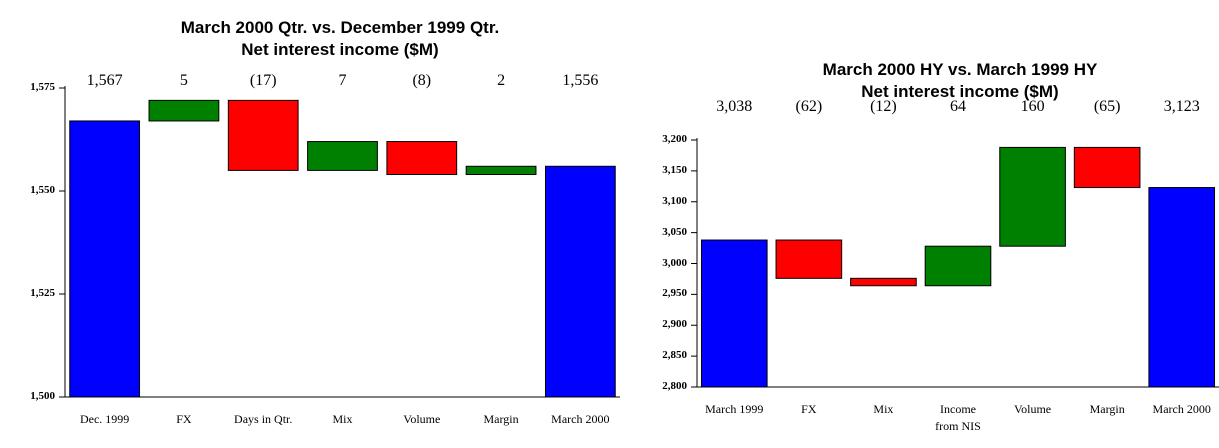 The height and width of the screenshot is (448, 1219). I want to click on value-label: 1,567, so click(104, 80).